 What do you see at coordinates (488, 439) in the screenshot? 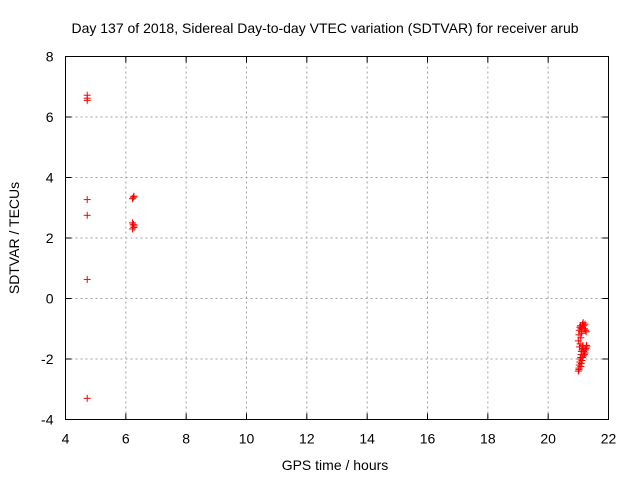
I see `x-tick-label: 18` at bounding box center [488, 439].